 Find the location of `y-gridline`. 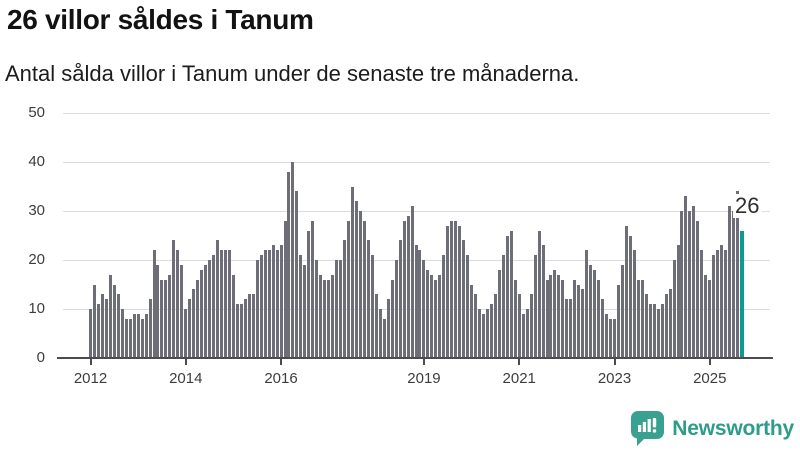

y-gridline is located at coordinates (416, 211).